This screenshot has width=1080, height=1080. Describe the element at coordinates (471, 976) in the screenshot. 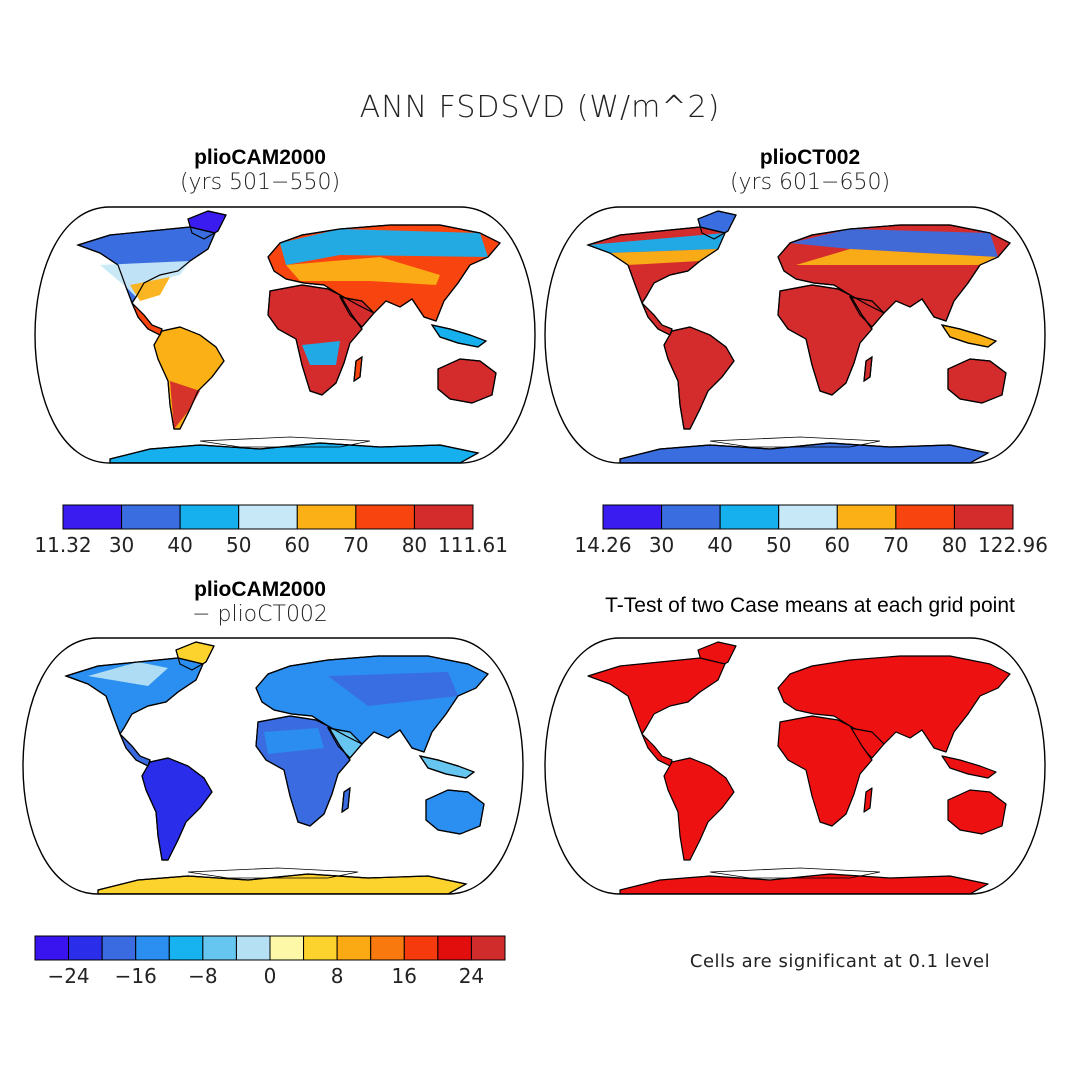

I see `colorbar-tick-label: 24` at that location.